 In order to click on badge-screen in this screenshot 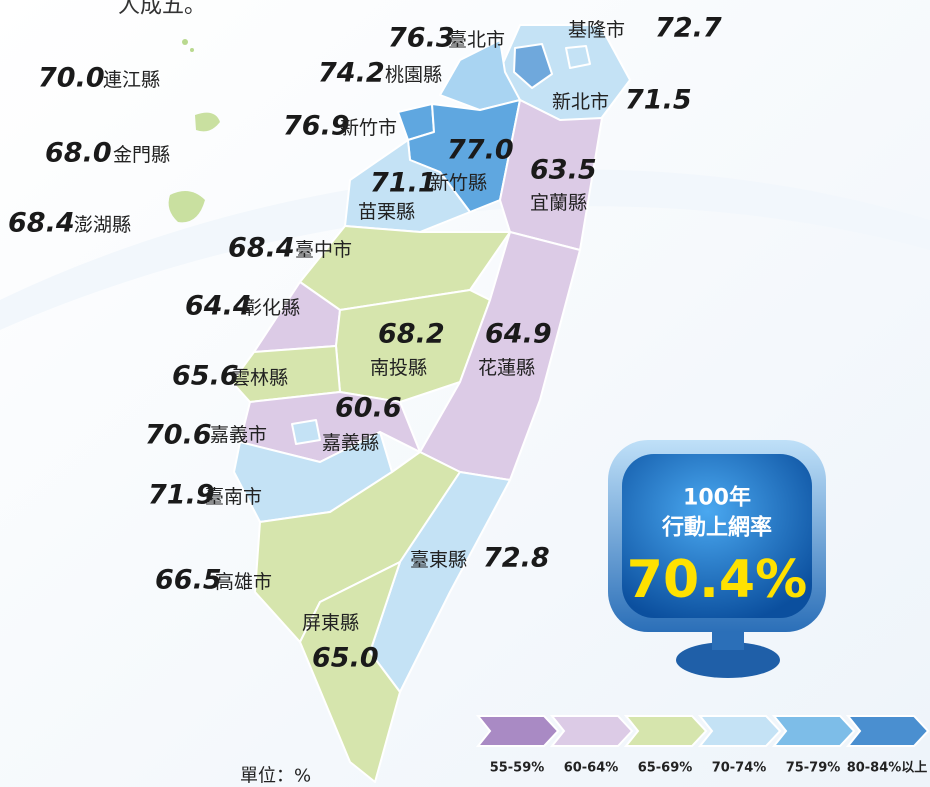, I will do `click(717, 536)`.